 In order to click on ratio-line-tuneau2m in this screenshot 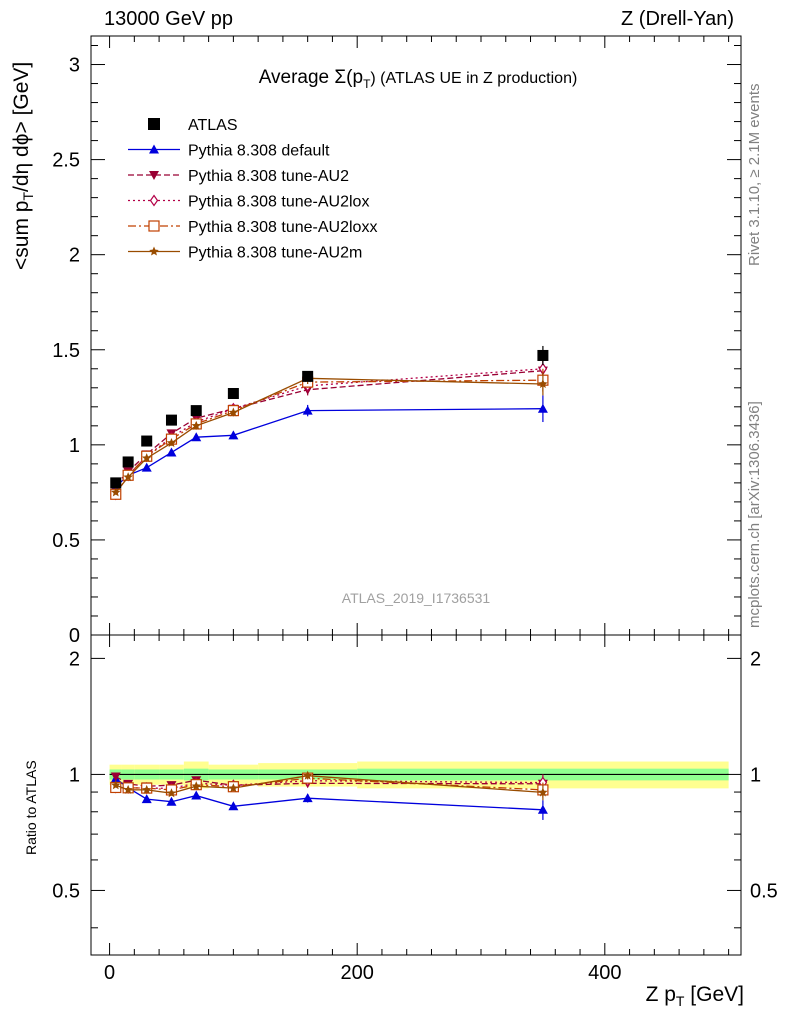, I will do `click(329, 784)`.